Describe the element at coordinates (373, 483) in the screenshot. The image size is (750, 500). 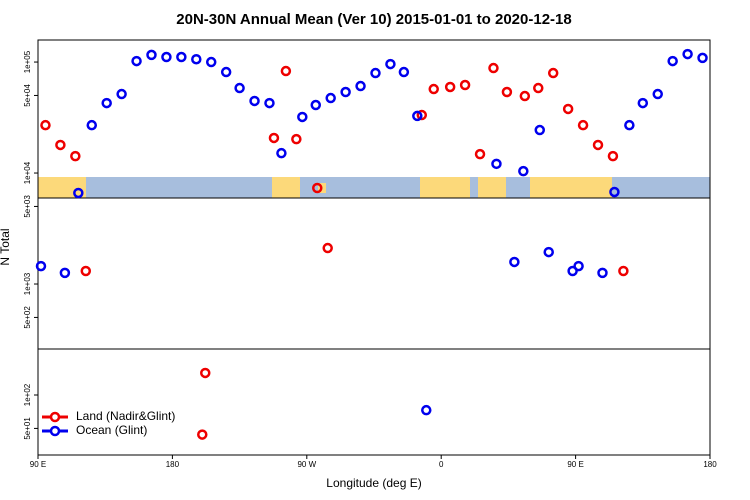
I see `x-axis-label: Longitude (deg E)` at that location.